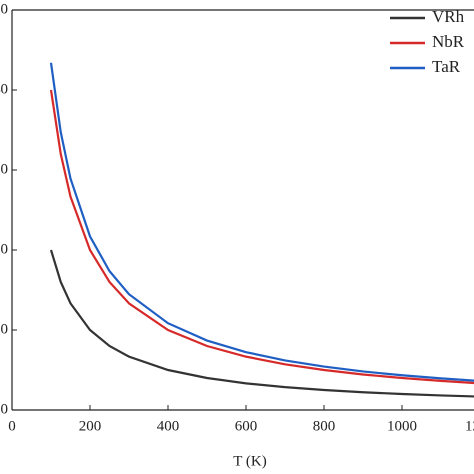 The width and height of the screenshot is (474, 474). What do you see at coordinates (168, 426) in the screenshot?
I see `x-tick-label: 400` at bounding box center [168, 426].